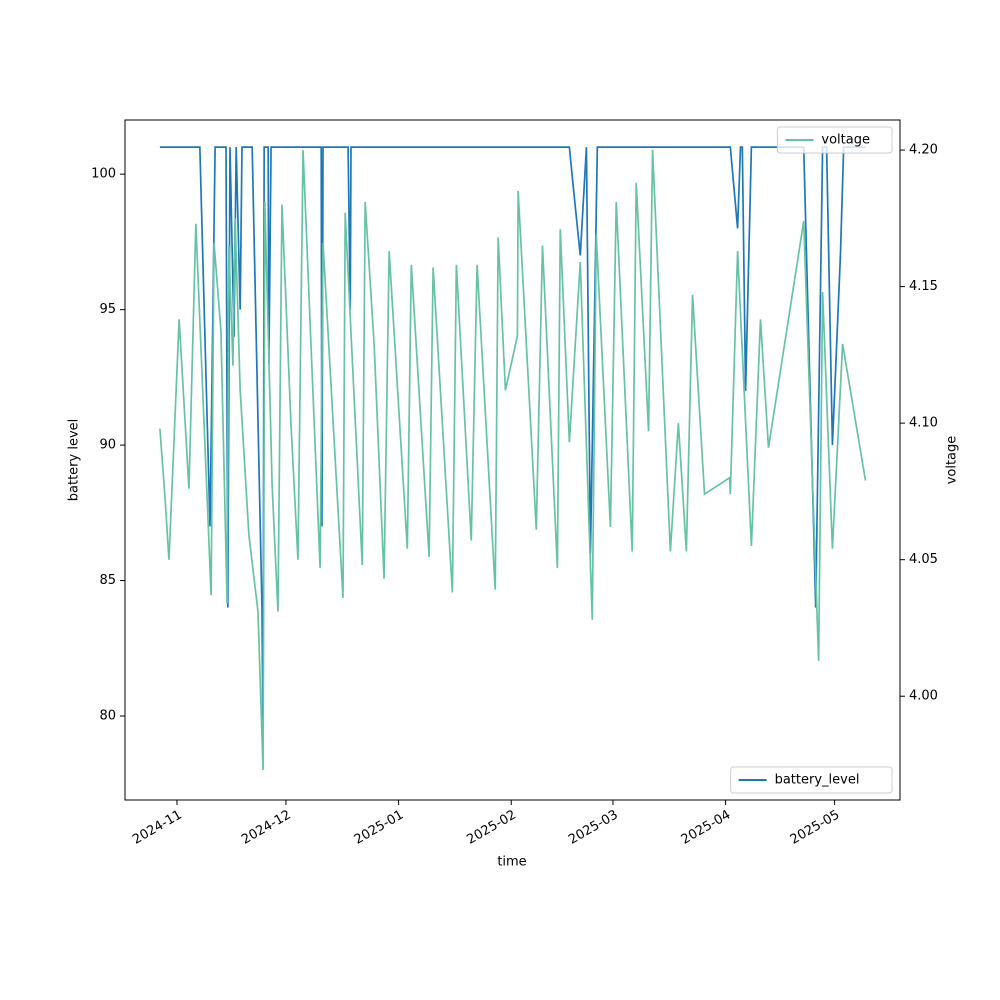 The height and width of the screenshot is (1000, 1000). Describe the element at coordinates (923, 559) in the screenshot. I see `y2-tick-label: 4.05` at that location.